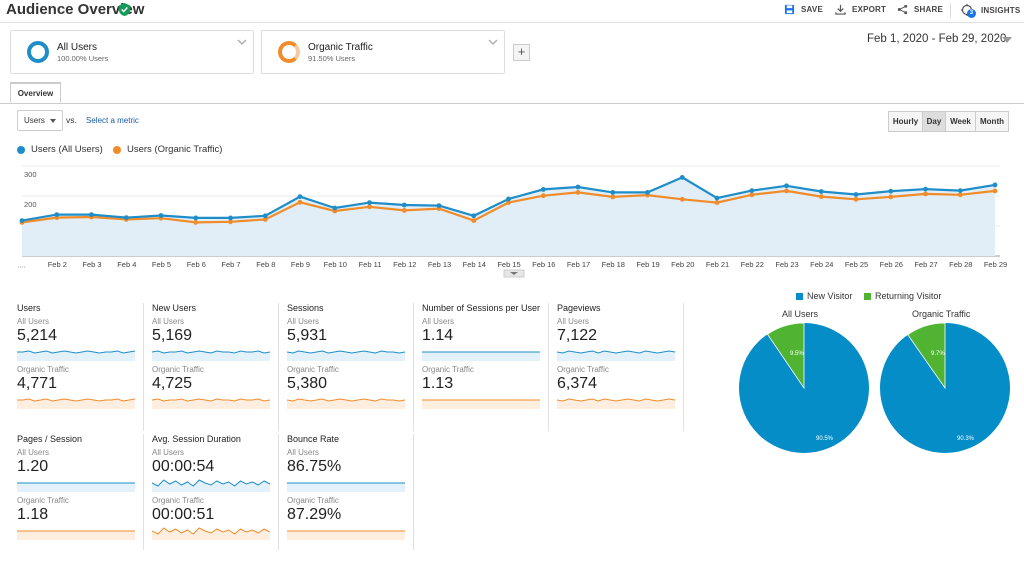  What do you see at coordinates (992, 121) in the screenshot?
I see `granularity-month: Month` at bounding box center [992, 121].